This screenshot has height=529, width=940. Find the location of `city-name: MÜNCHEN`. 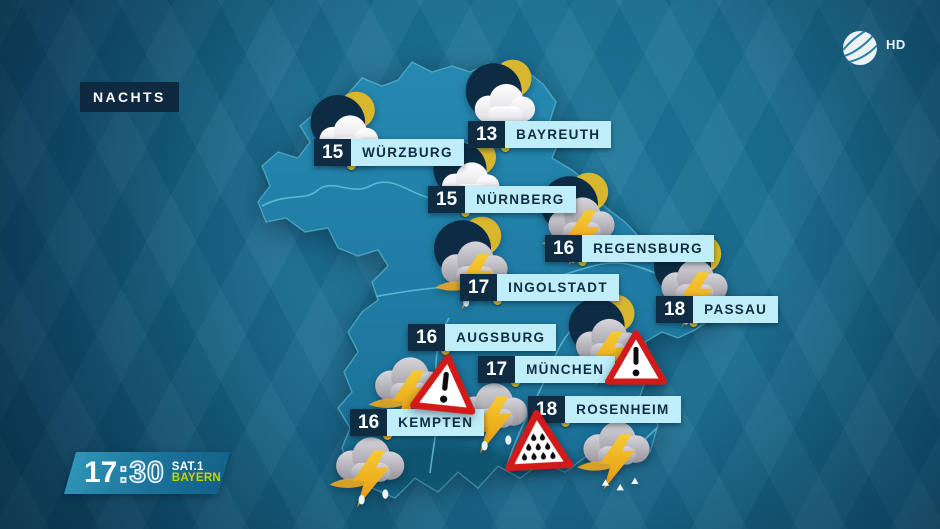

city-name: MÜNCHEN is located at coordinates (565, 369).